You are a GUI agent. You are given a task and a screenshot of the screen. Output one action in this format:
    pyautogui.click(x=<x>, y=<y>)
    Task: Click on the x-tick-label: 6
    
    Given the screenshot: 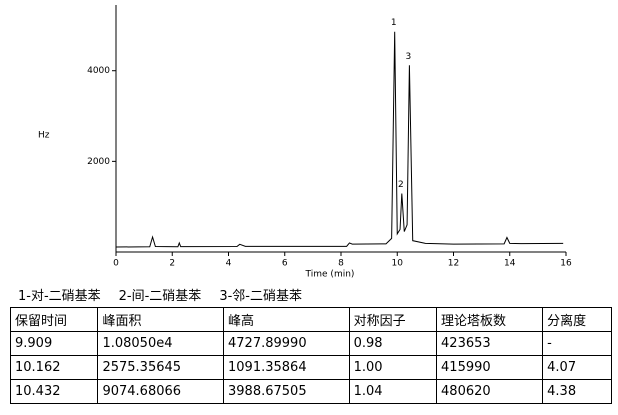 What is the action you would take?
    pyautogui.click(x=285, y=264)
    